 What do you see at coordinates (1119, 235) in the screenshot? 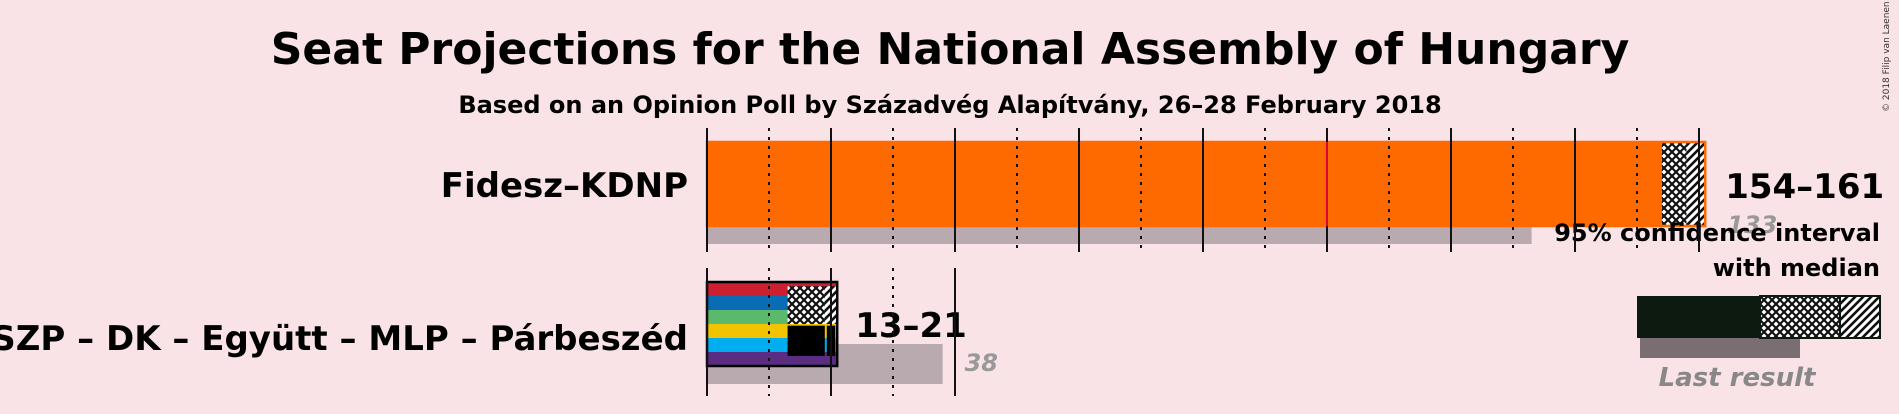
I see `last-result-bar` at bounding box center [1119, 235].